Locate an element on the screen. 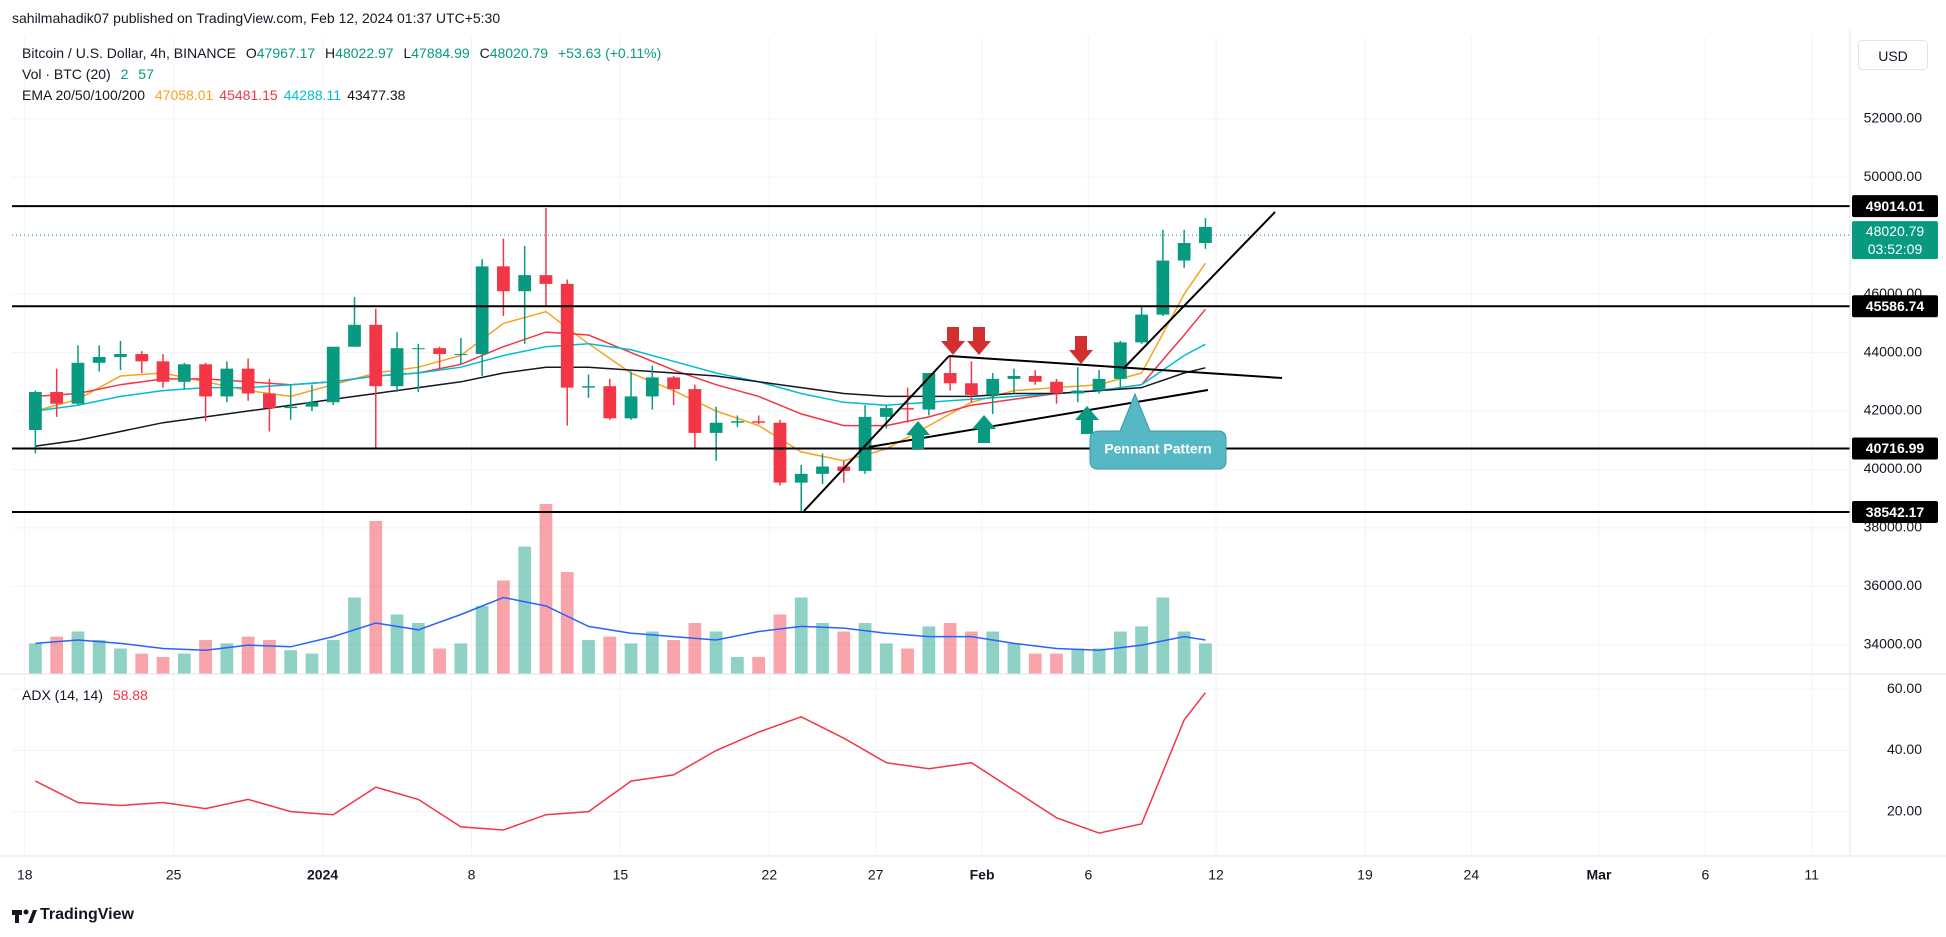 Image resolution: width=1946 pixels, height=937 pixels. legend-value: 48020.79 is located at coordinates (519, 53).